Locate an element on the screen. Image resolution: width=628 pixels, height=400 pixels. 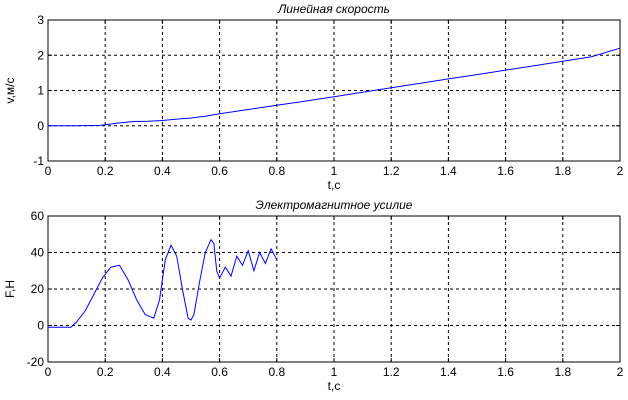
series-line is located at coordinates (163, 283).